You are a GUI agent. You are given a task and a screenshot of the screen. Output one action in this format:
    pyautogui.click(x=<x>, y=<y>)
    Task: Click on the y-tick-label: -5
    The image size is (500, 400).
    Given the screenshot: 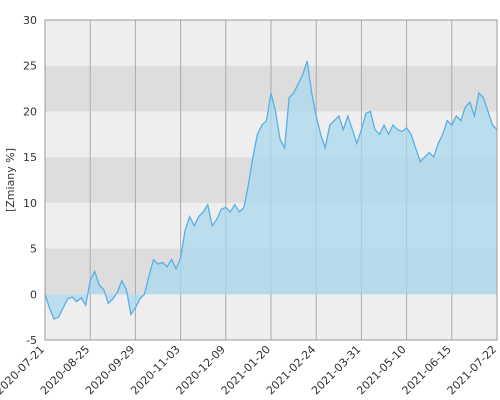 What is the action you would take?
    pyautogui.click(x=31, y=340)
    